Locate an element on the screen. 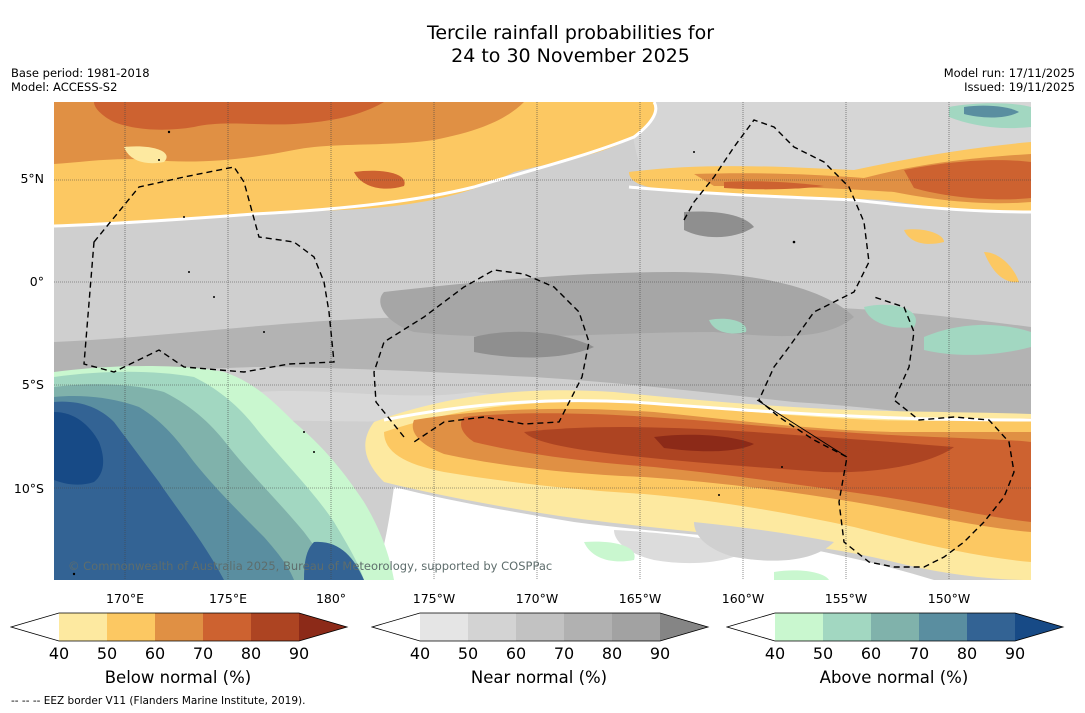 The image size is (1085, 713). below-normal-north-east-70-b is located at coordinates (774, 185).